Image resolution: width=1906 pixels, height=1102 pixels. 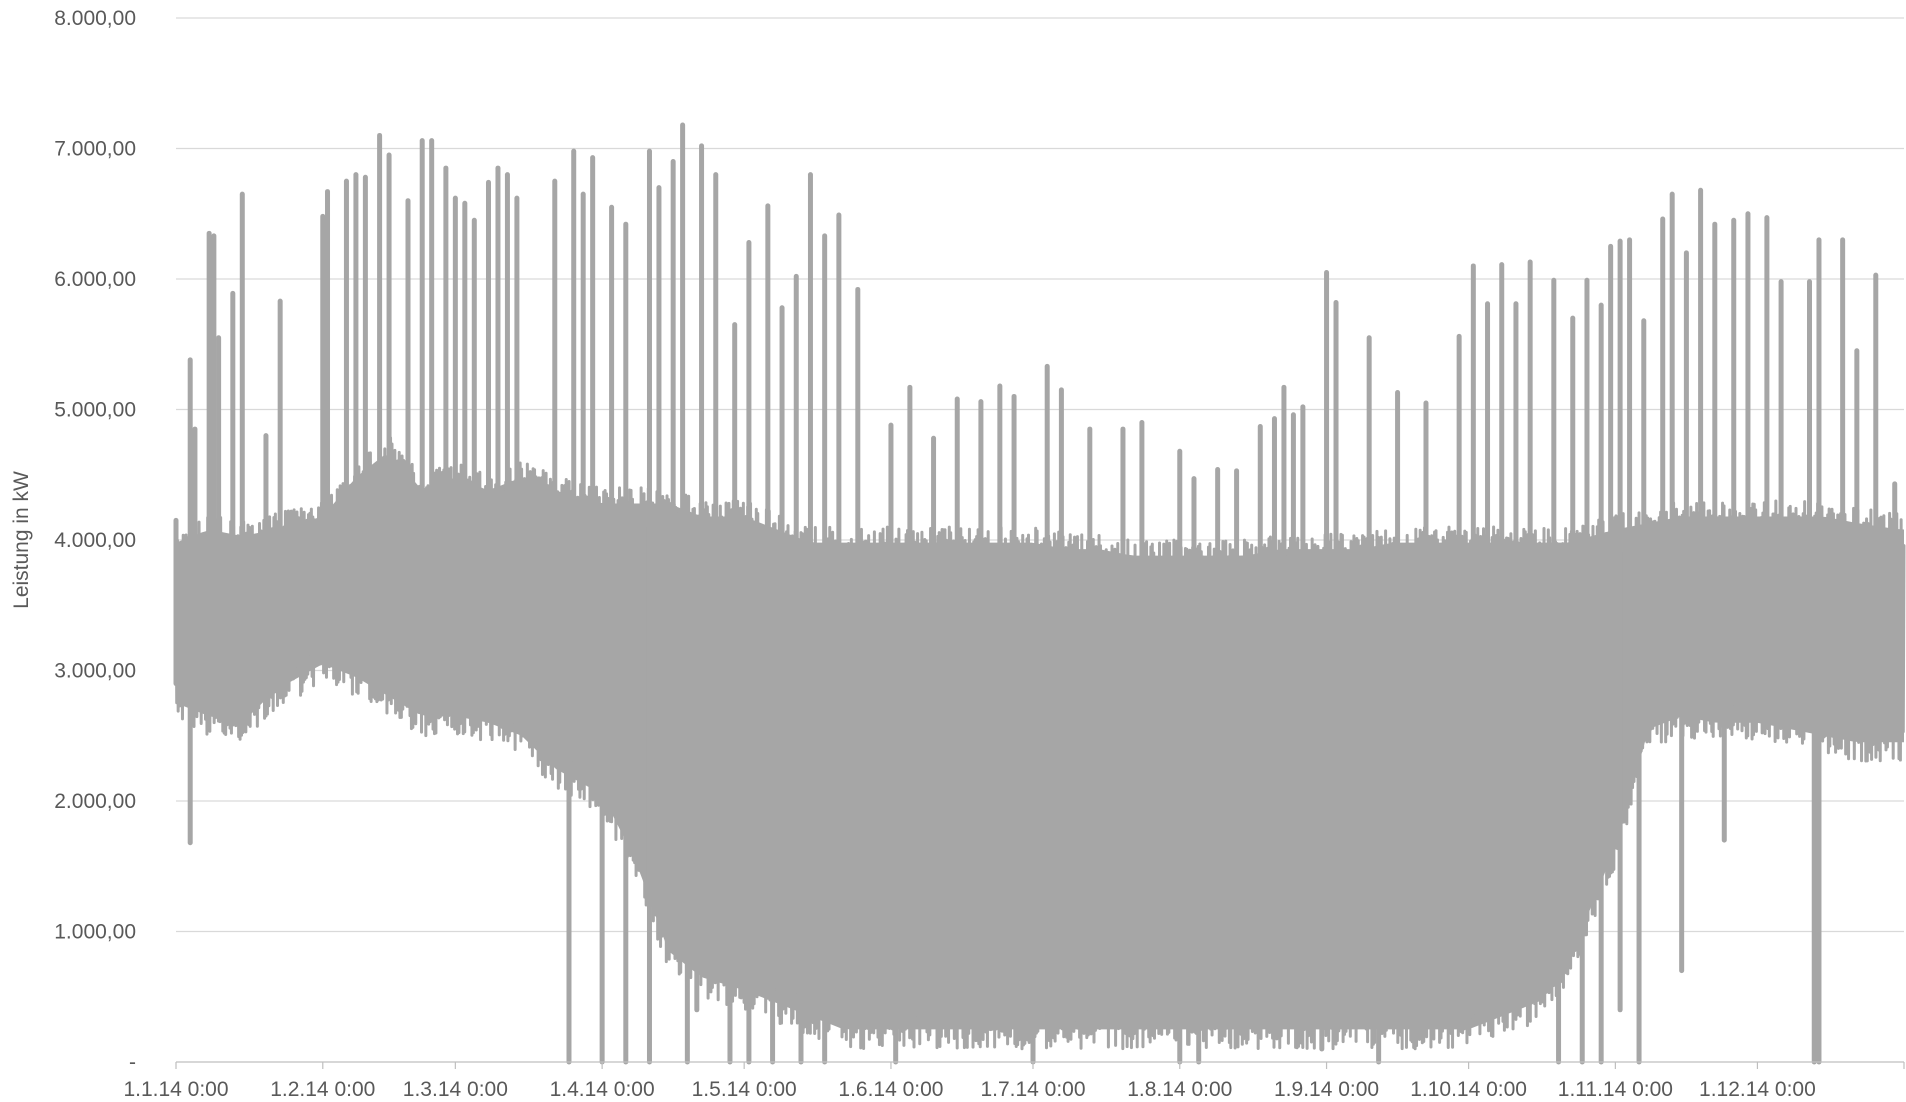 What do you see at coordinates (95, 279) in the screenshot?
I see `y-tick-label: 6.000,00` at bounding box center [95, 279].